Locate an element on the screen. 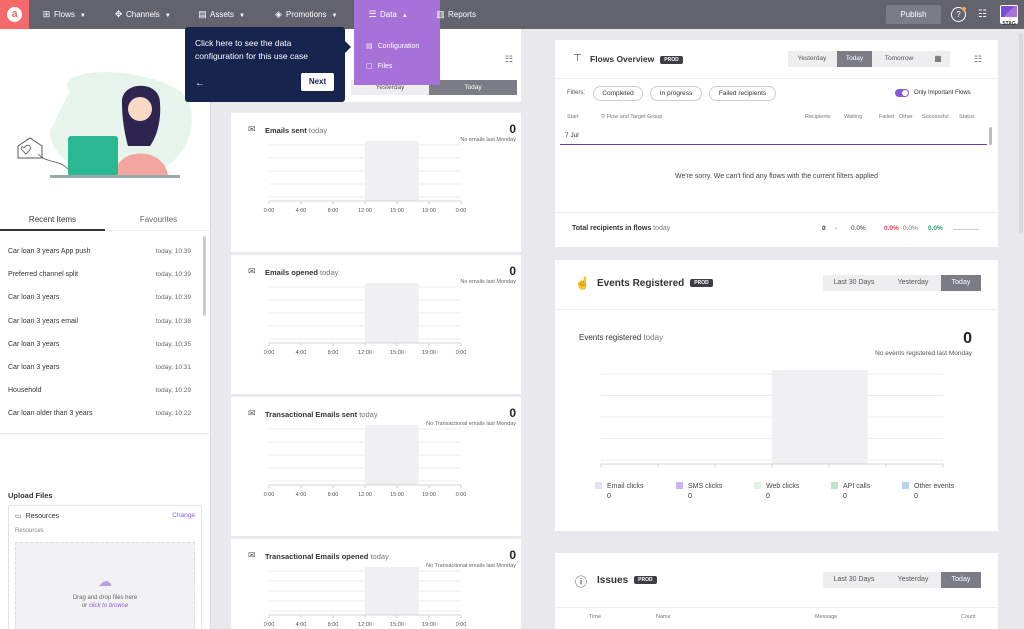 Image resolution: width=1024 pixels, height=629 pixels. list-item: Car loan 3 years today, 10:39 is located at coordinates (101, 297).